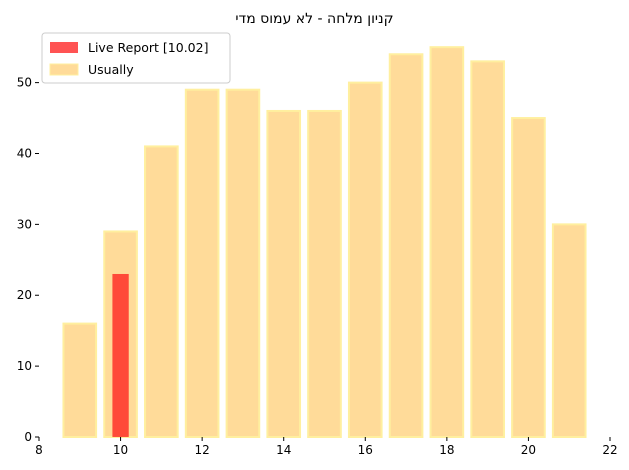 This screenshot has height=470, width=629. What do you see at coordinates (24, 295) in the screenshot?
I see `y-tick-label: 20` at bounding box center [24, 295].